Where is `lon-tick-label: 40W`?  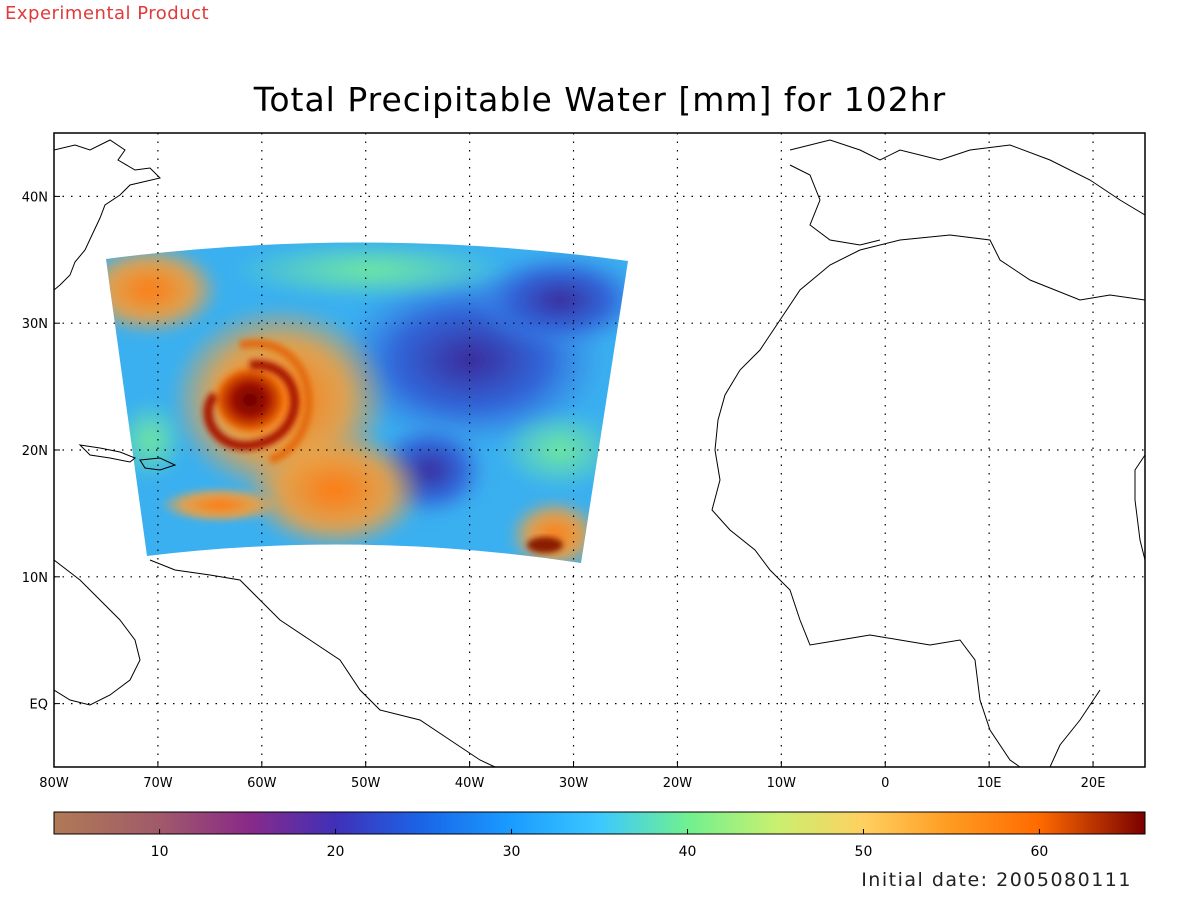
lon-tick-label: 40W is located at coordinates (470, 783).